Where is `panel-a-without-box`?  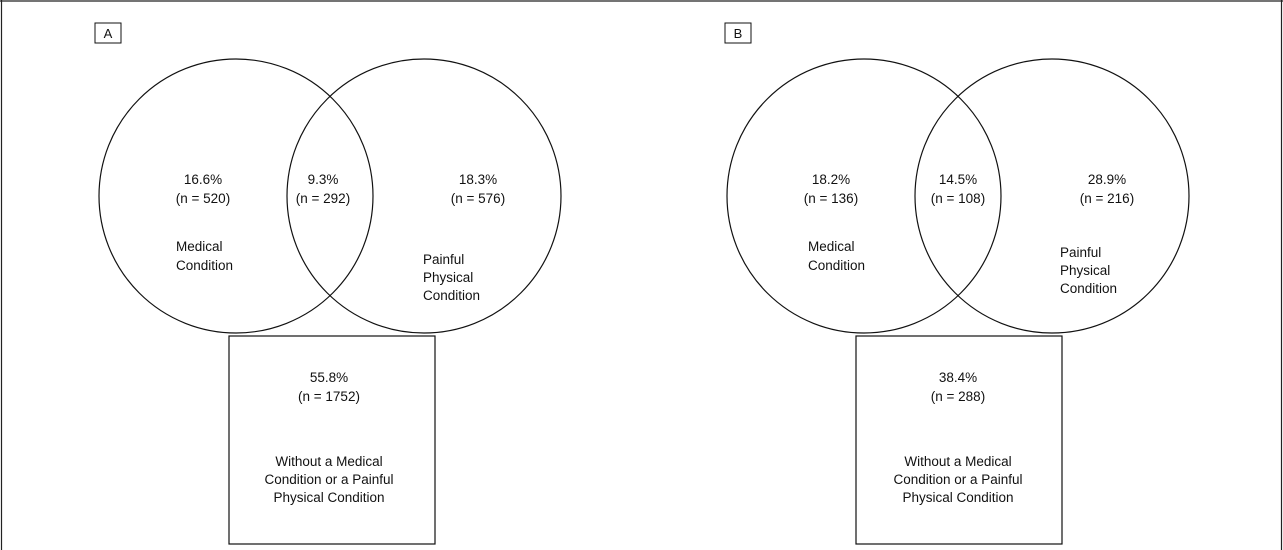
panel-a-without-box is located at coordinates (332, 440).